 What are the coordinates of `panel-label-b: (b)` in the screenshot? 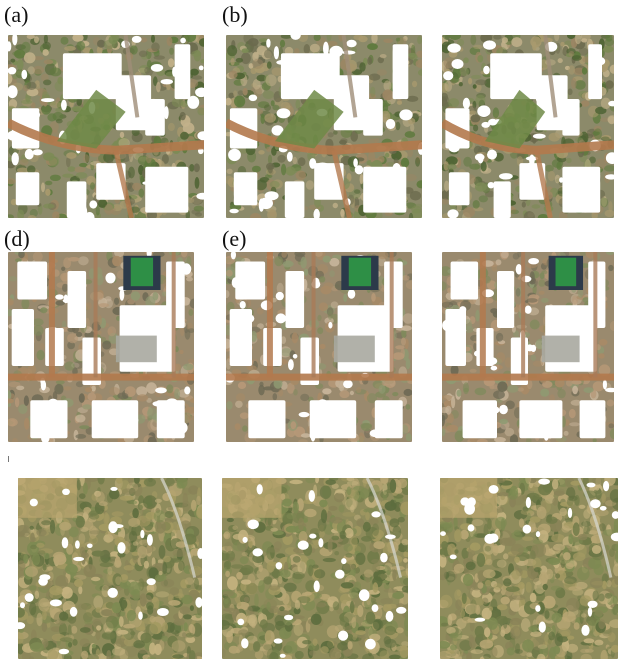 It's located at (235, 14).